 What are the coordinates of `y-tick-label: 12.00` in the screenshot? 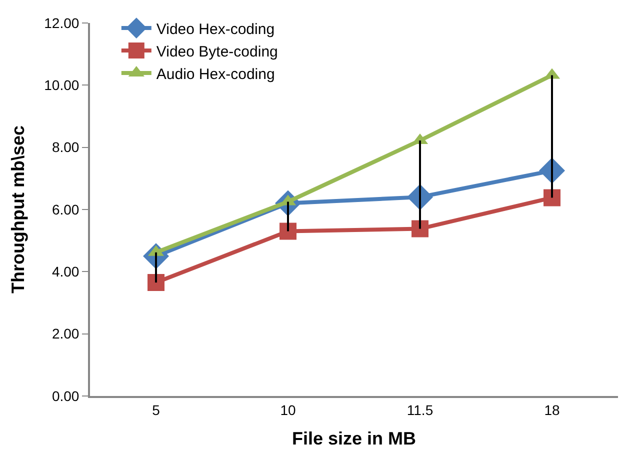 It's located at (62, 22).